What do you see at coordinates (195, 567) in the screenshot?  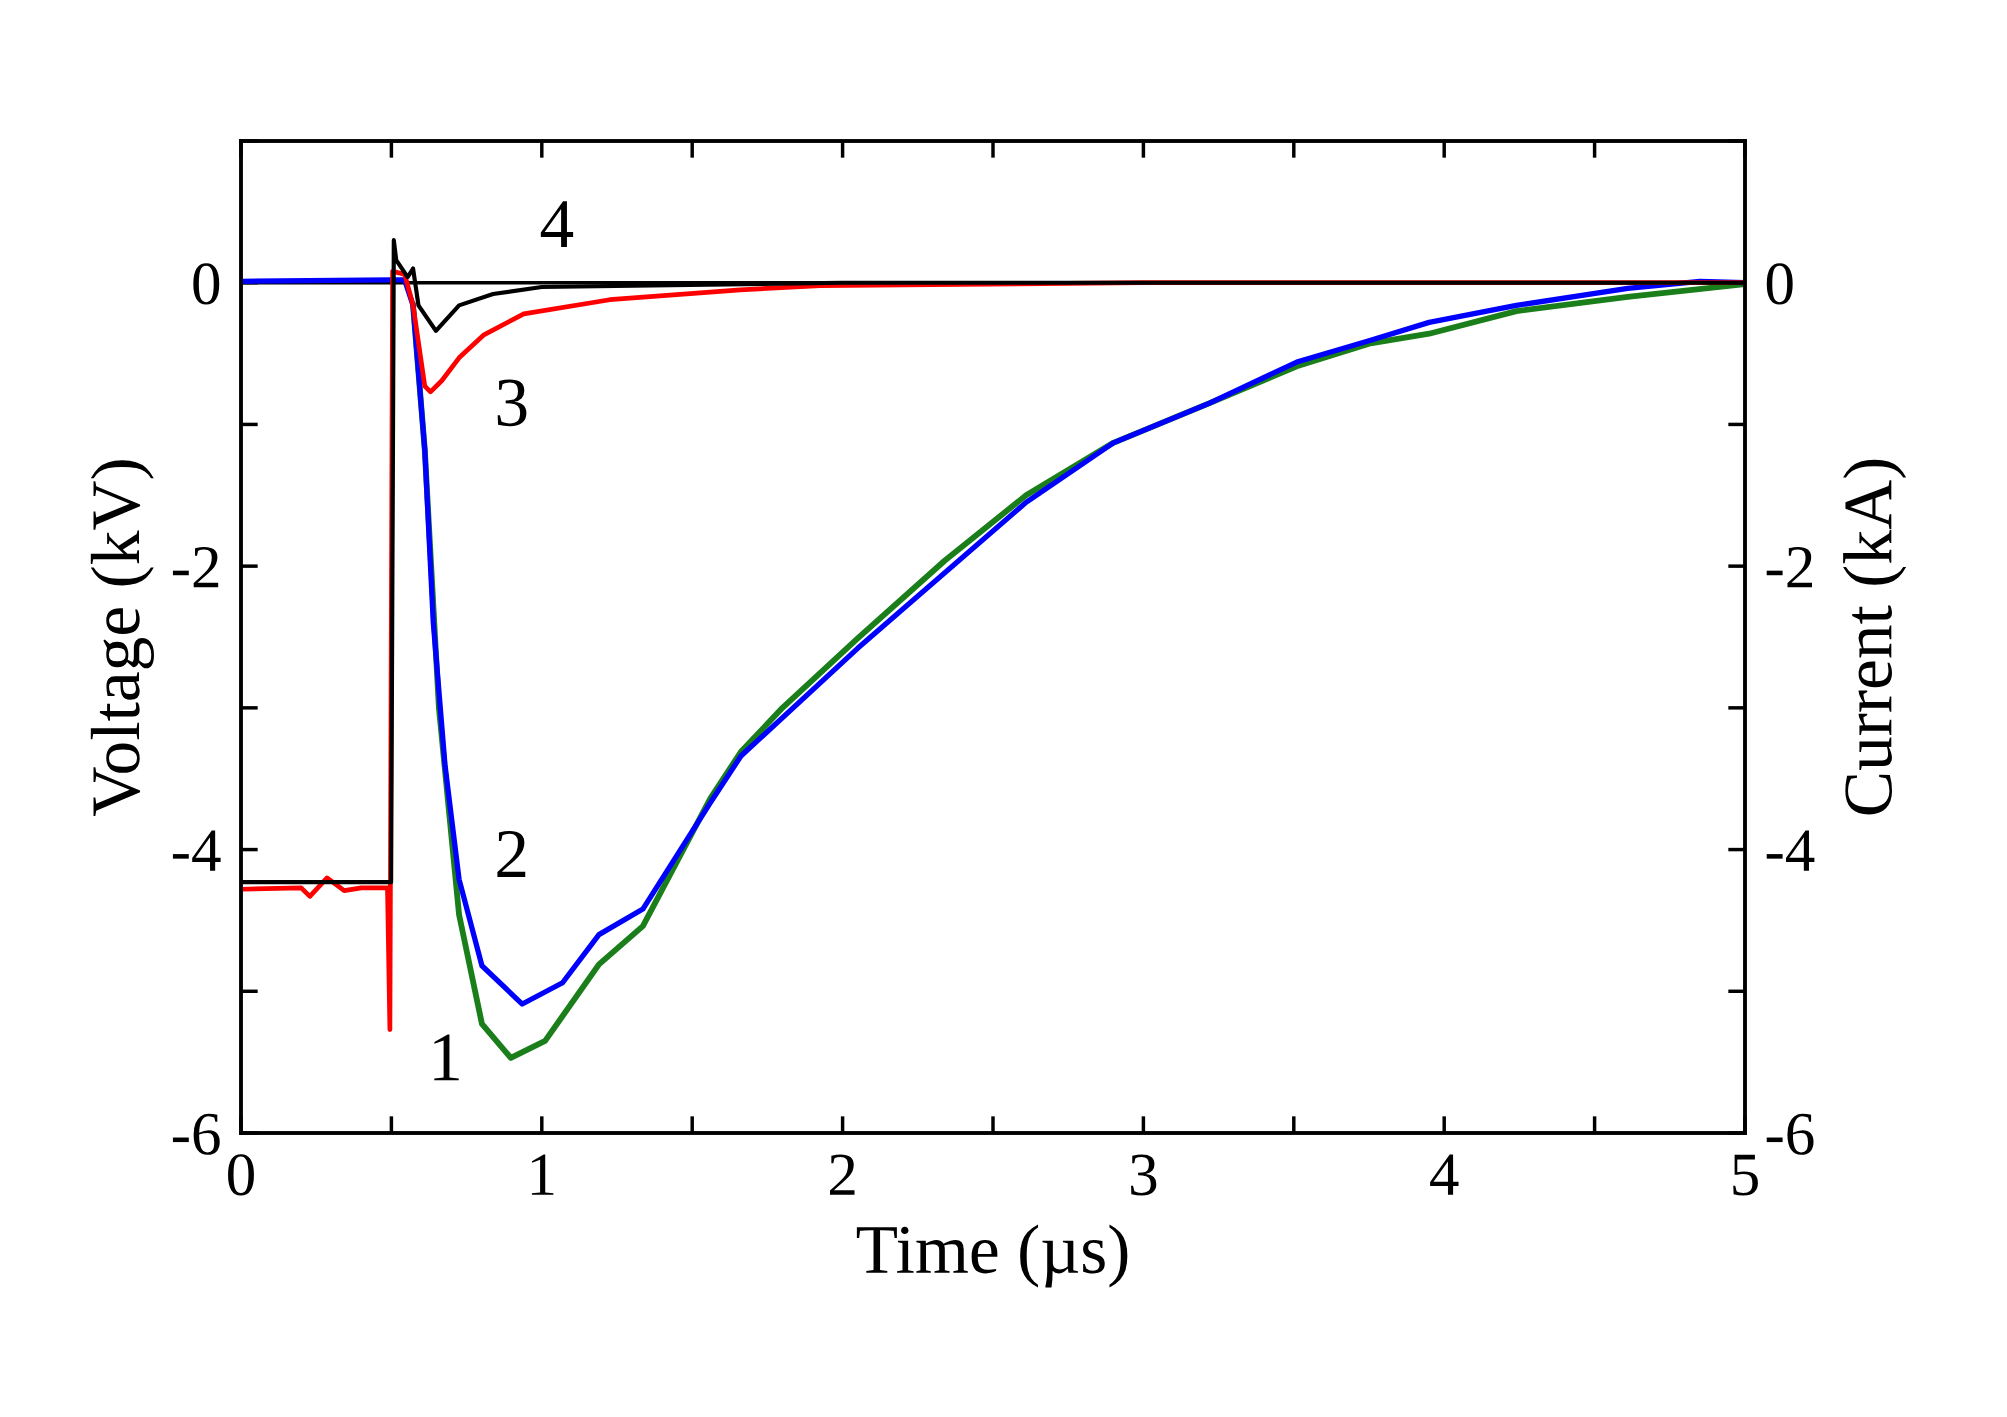 I see `y-tick-label: -2` at bounding box center [195, 567].